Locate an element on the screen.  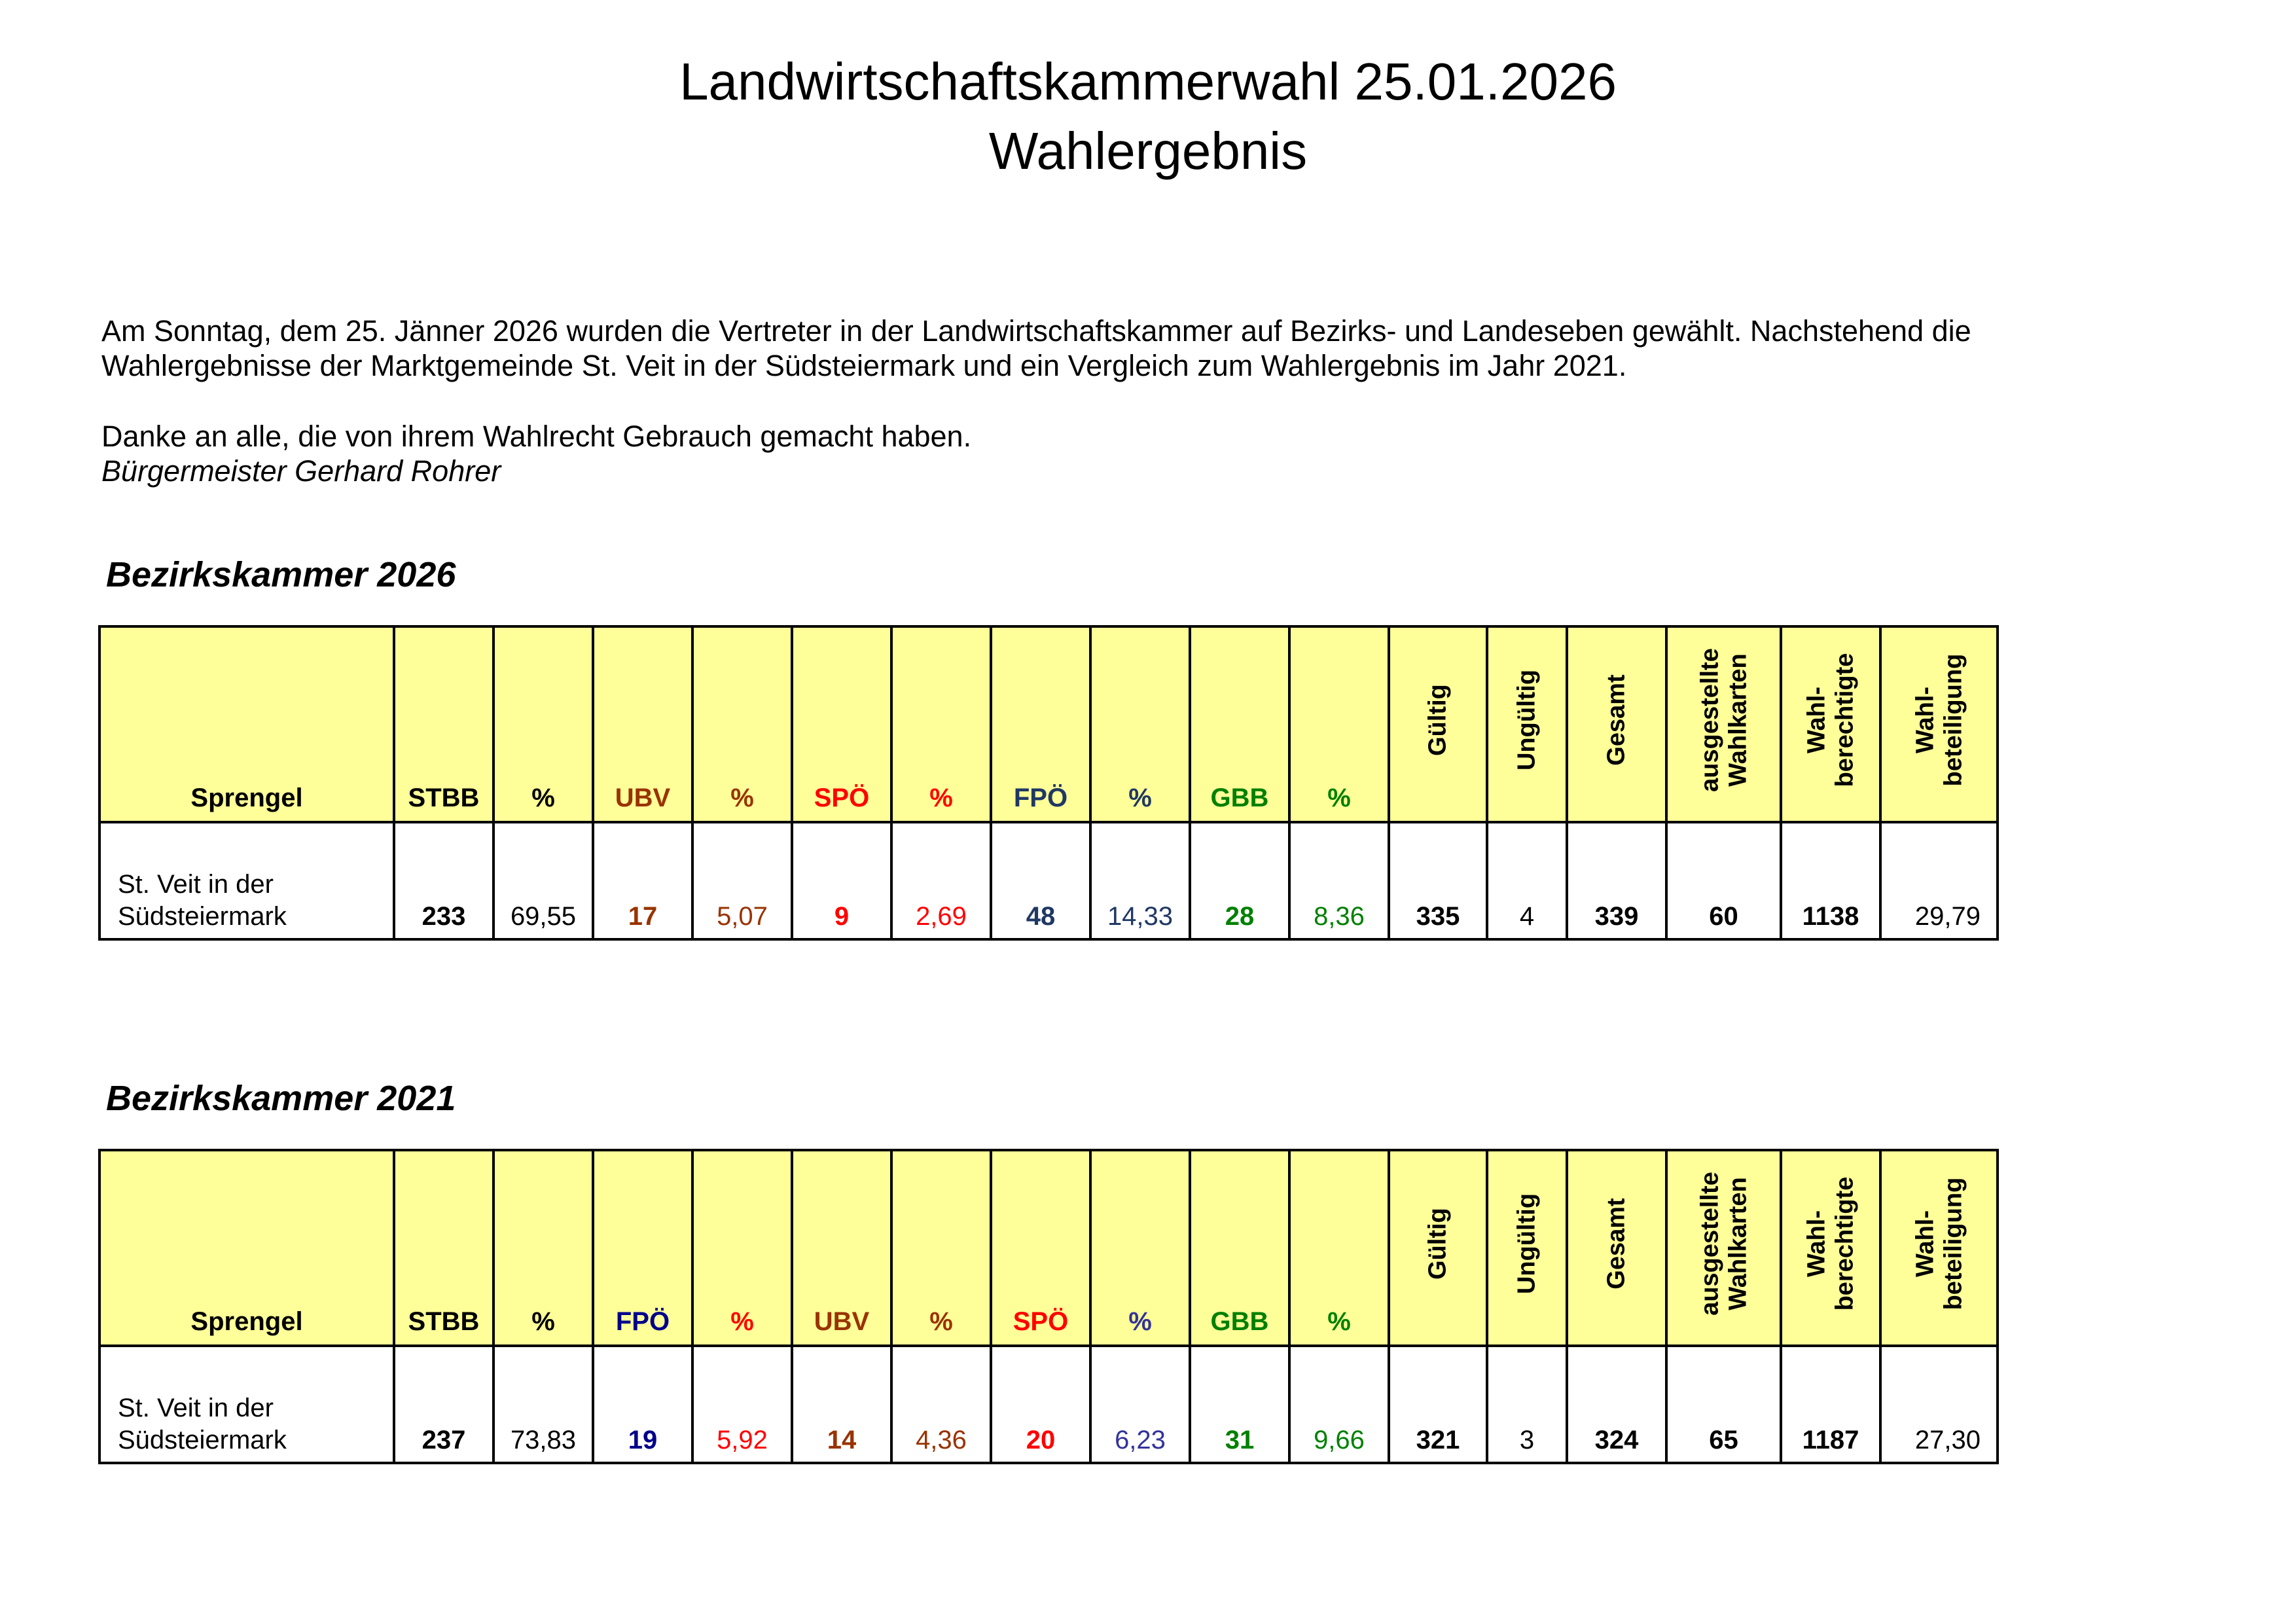
votes-cell: 19 is located at coordinates (643, 1404).